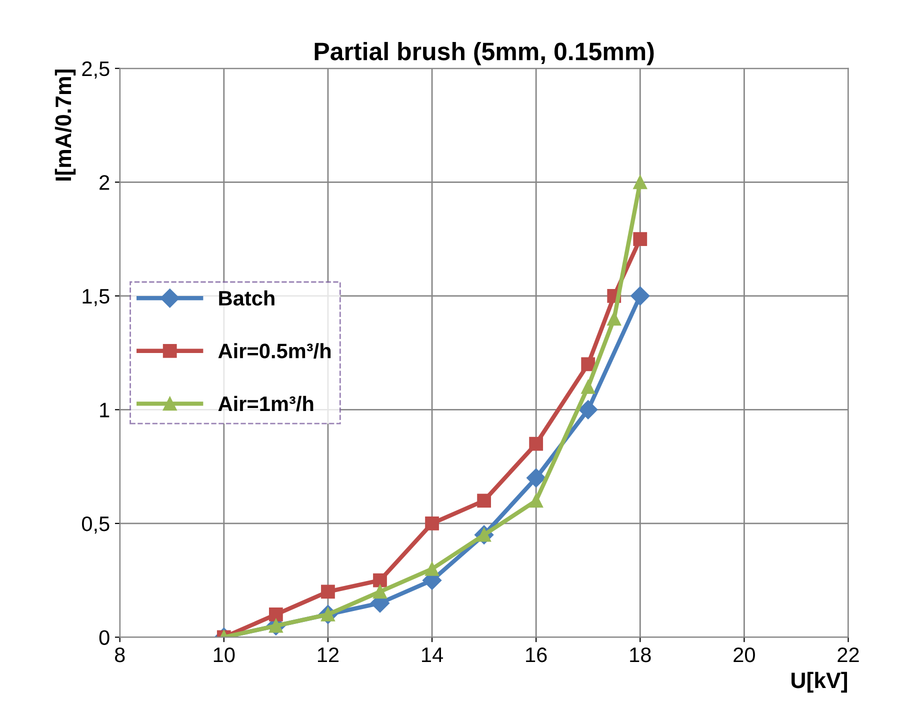 The height and width of the screenshot is (720, 922). I want to click on y-tick-label: 2,5, so click(96, 70).